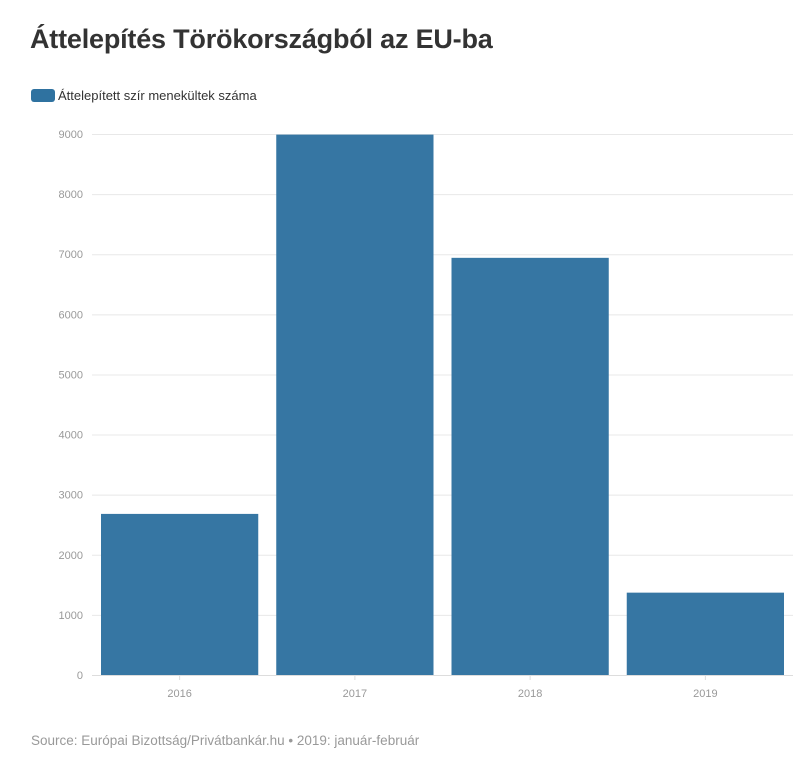  What do you see at coordinates (355, 405) in the screenshot?
I see `bar-2017` at bounding box center [355, 405].